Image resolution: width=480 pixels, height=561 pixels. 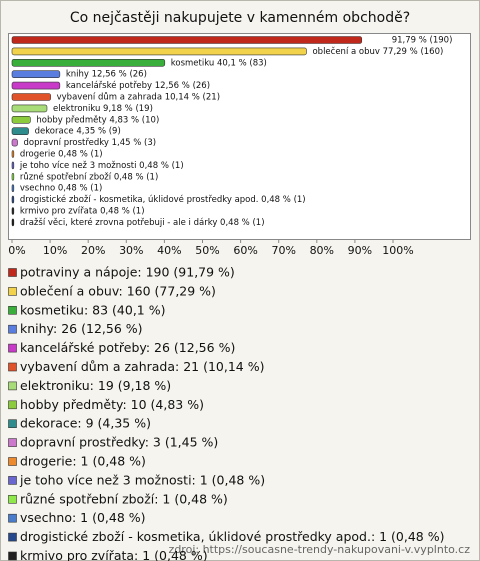 What do you see at coordinates (322, 250) in the screenshot?
I see `x-tick-label: 80%` at bounding box center [322, 250].